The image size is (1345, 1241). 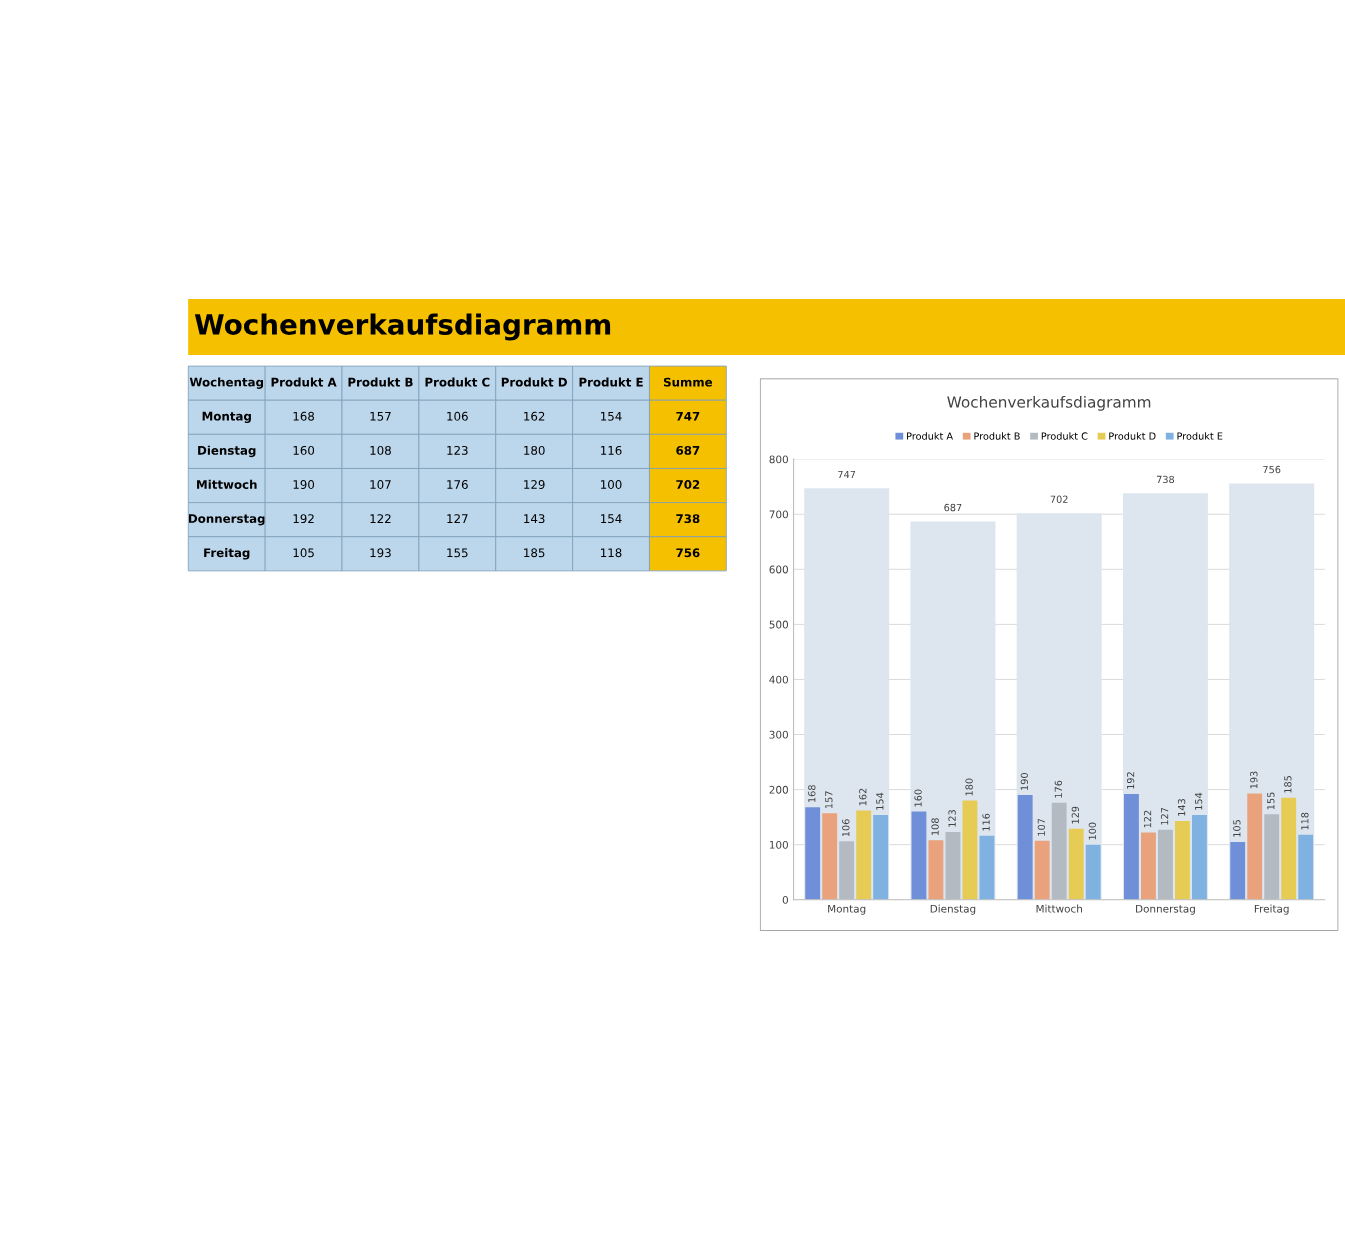 I want to click on legend-label: Produkt A, so click(x=930, y=436).